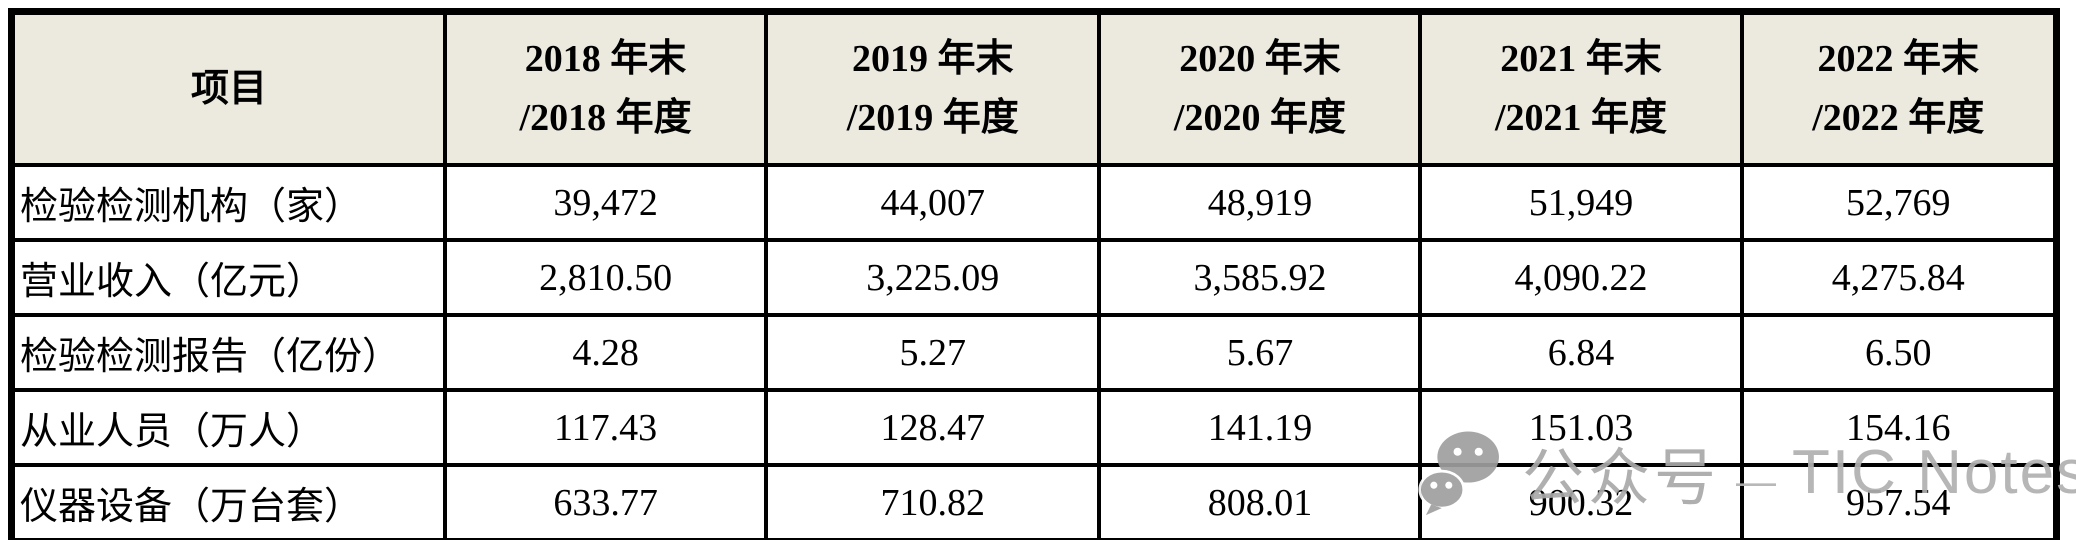  What do you see at coordinates (1581, 277) in the screenshot?
I see `value-cell: 4,090.22` at bounding box center [1581, 277].